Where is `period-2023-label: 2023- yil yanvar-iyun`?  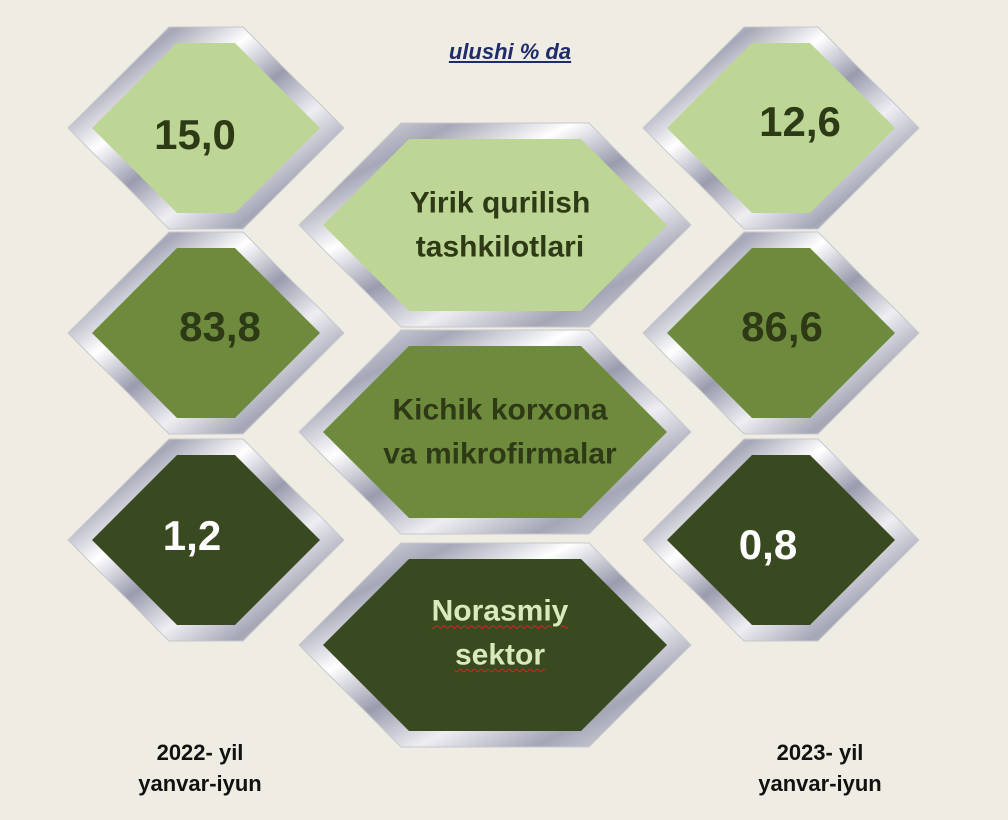 period-2023-label: 2023- yil yanvar-iyun is located at coordinates (820, 769).